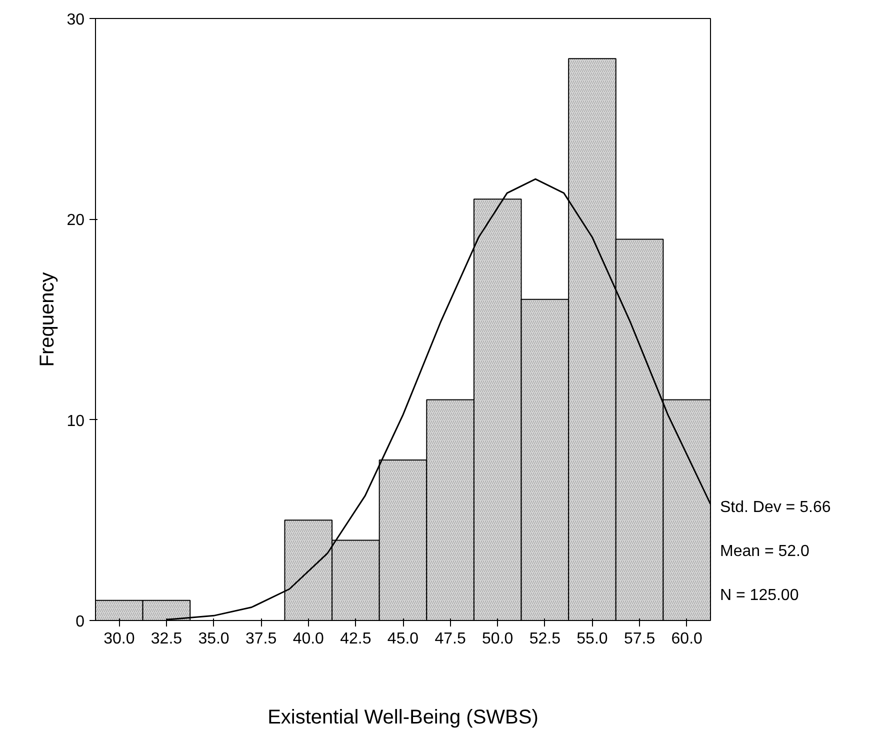  I want to click on x-tick-label: 57.5, so click(640, 639).